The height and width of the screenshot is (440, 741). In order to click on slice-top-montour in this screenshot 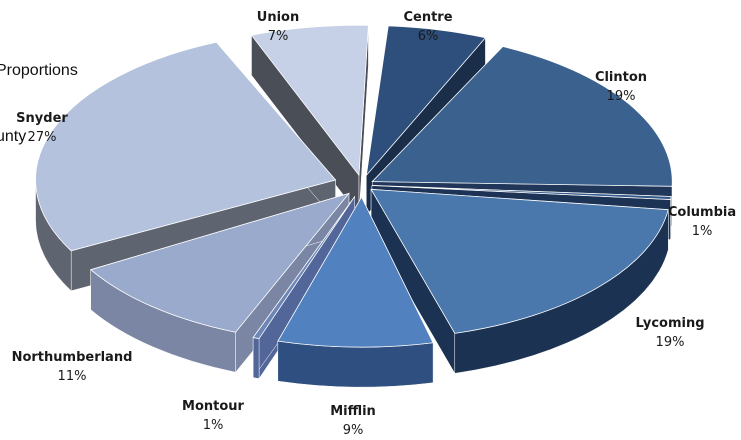, I will do `click(304, 268)`.